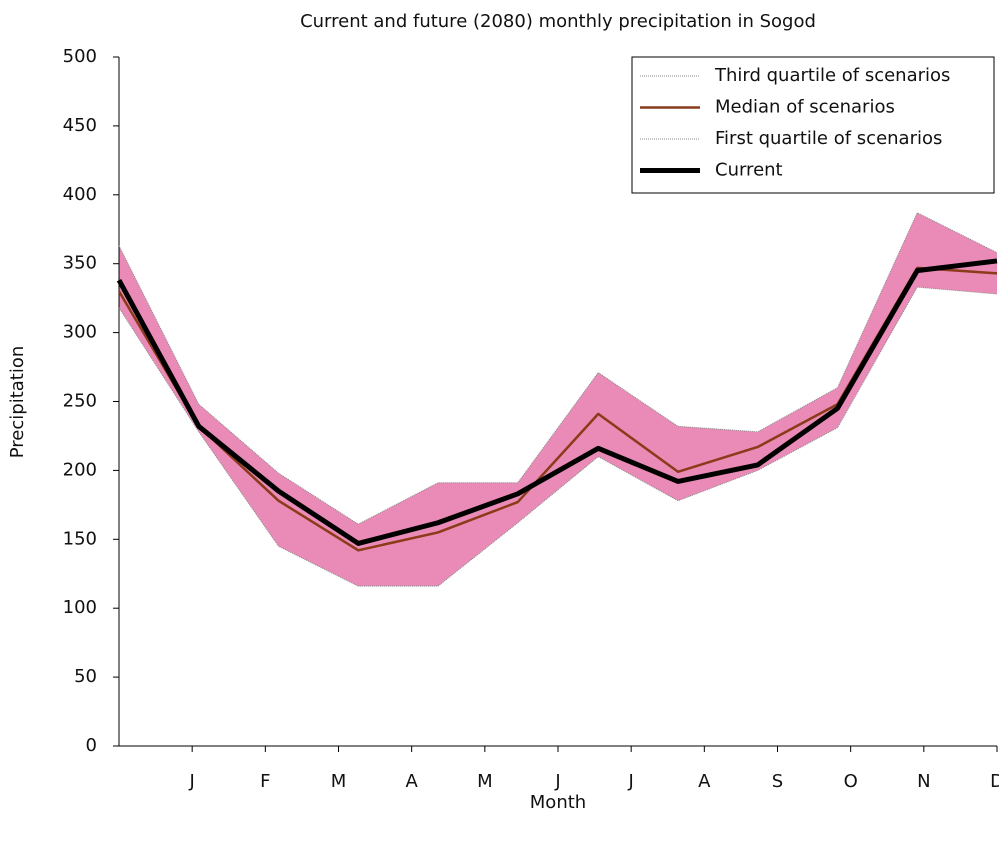 The height and width of the screenshot is (843, 999). What do you see at coordinates (805, 107) in the screenshot?
I see `legend-label: Median of scenarios` at bounding box center [805, 107].